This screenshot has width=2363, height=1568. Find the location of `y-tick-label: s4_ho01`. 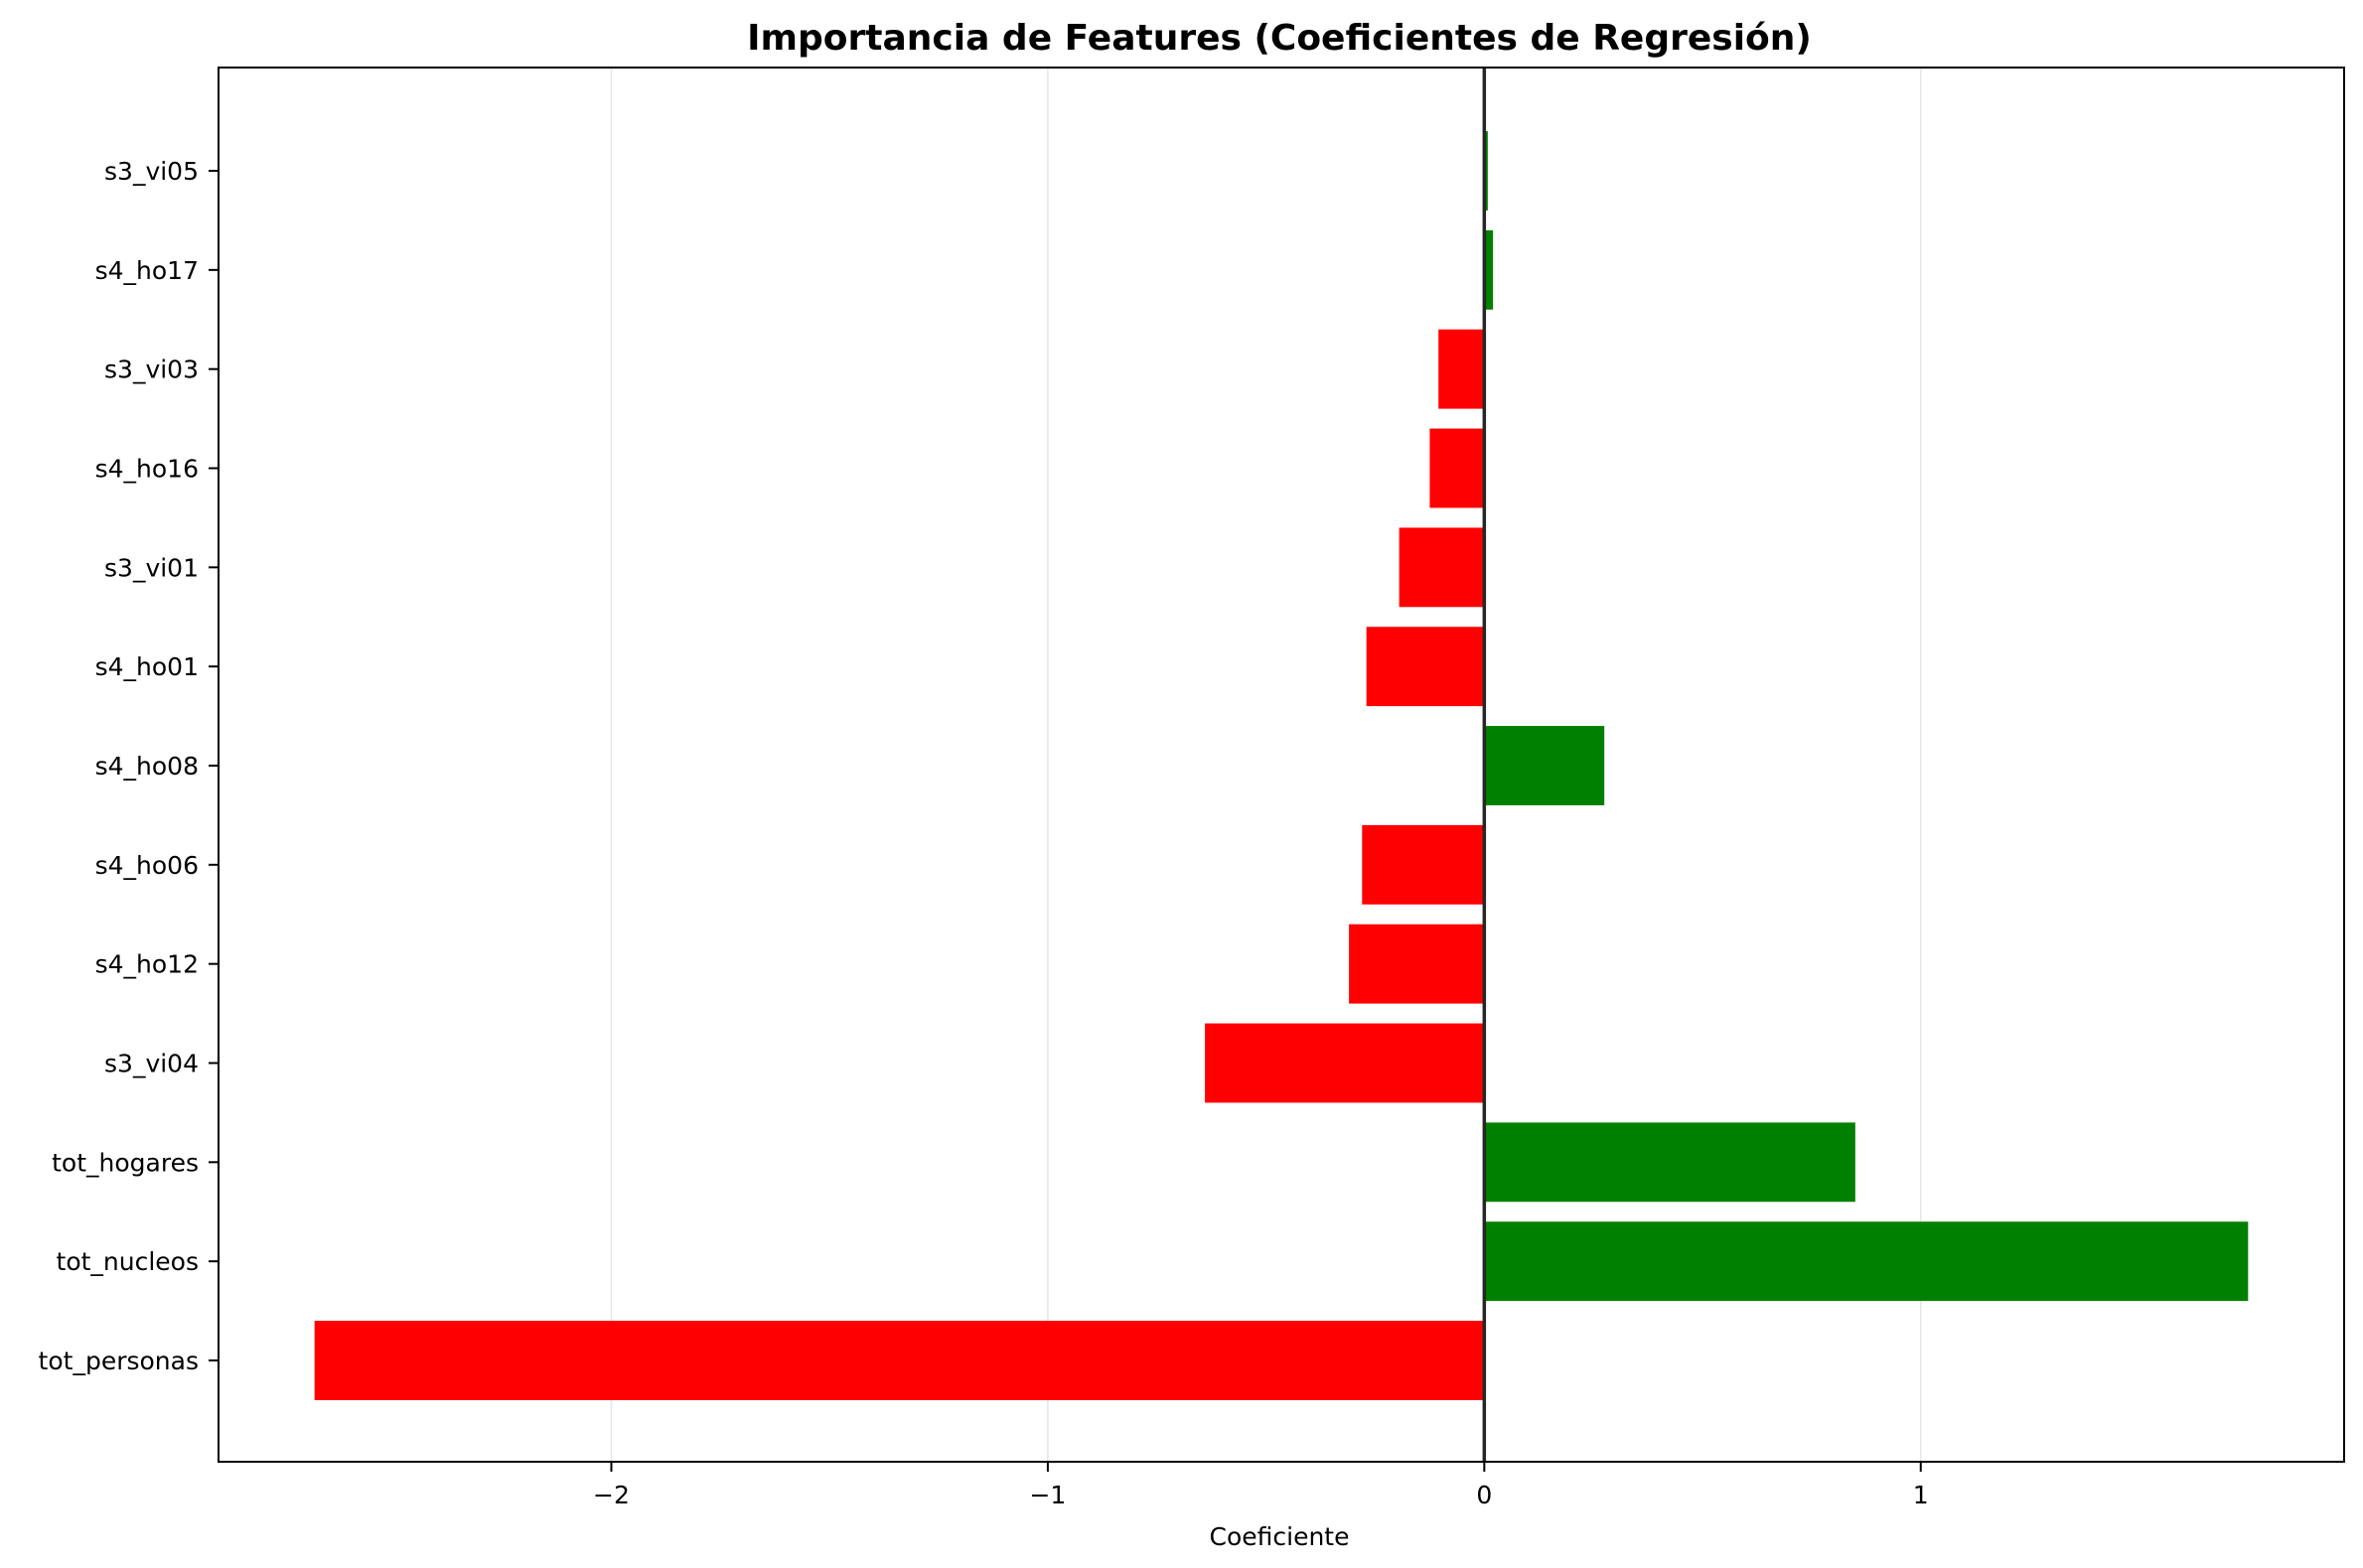

y-tick-label: s4_ho01 is located at coordinates (147, 666).